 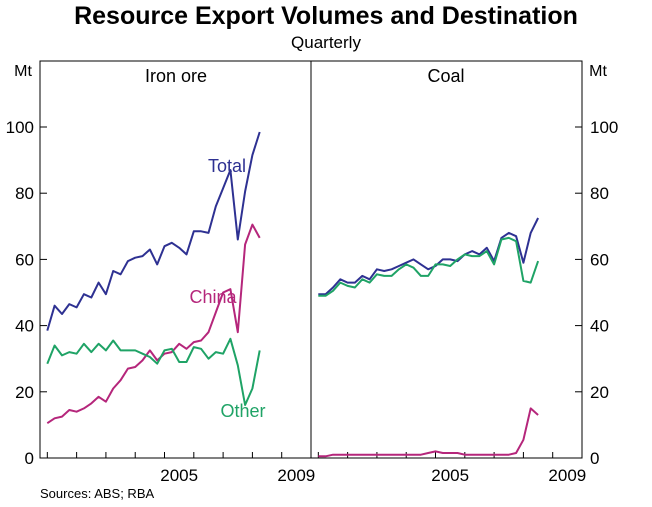 What do you see at coordinates (23, 71) in the screenshot?
I see `y-axis-unit-left: Mt` at bounding box center [23, 71].